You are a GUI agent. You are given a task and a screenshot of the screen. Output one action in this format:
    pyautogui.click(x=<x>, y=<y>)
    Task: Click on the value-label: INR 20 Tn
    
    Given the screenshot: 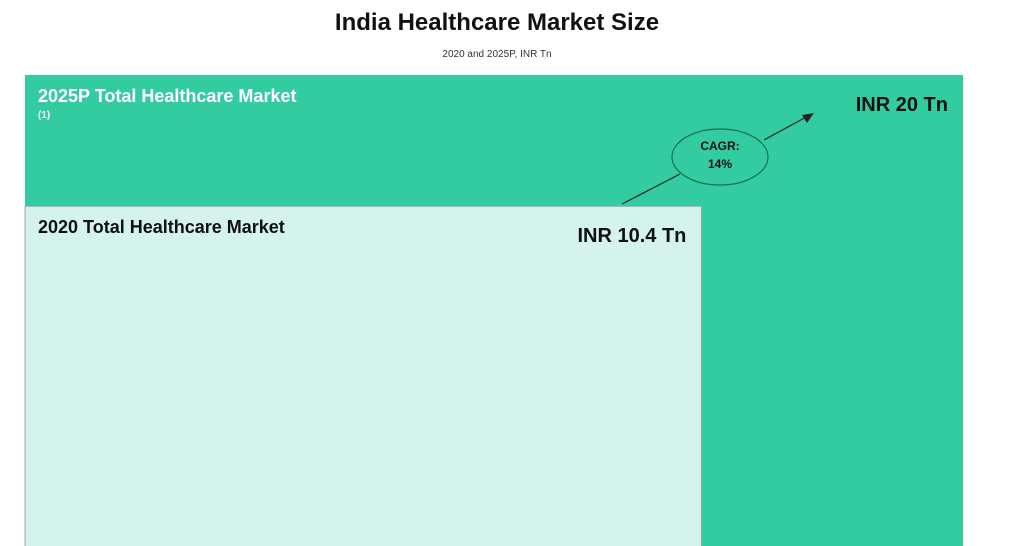 What is the action you would take?
    pyautogui.click(x=901, y=105)
    